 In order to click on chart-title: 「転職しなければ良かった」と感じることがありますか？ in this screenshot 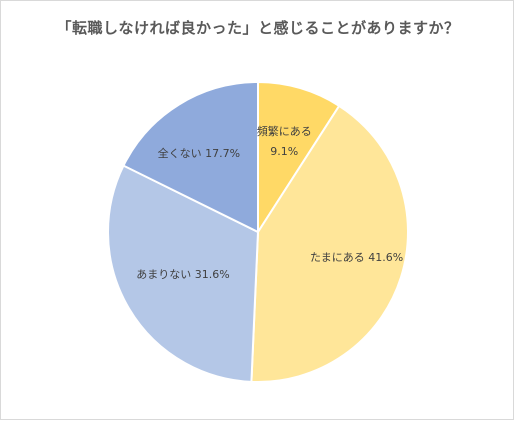, I will do `click(258, 28)`.